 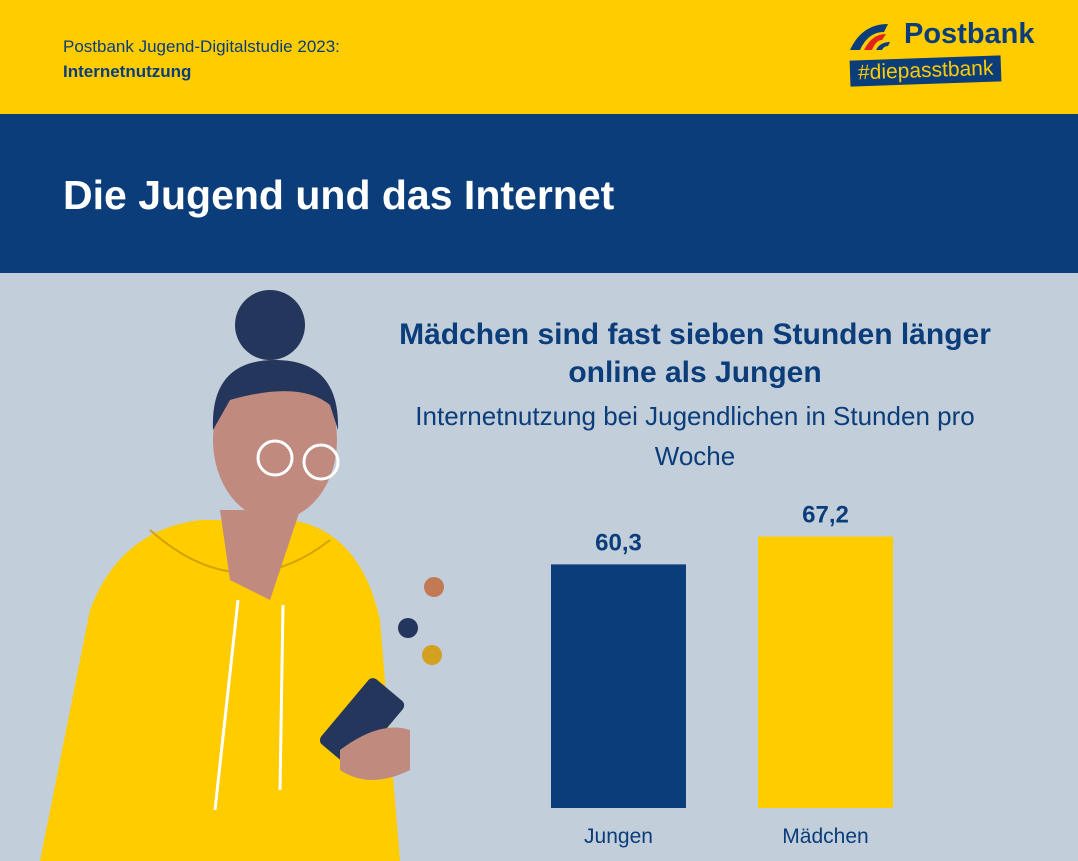 What do you see at coordinates (127, 71) in the screenshot?
I see `topic-label: Internetnutzung` at bounding box center [127, 71].